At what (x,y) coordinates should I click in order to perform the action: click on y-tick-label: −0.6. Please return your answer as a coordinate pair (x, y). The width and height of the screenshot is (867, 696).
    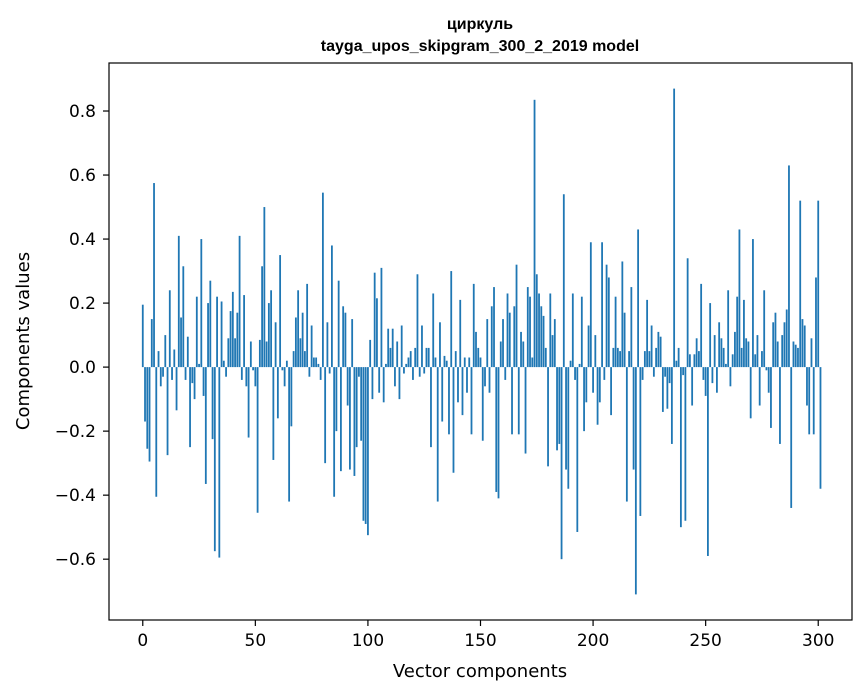
    Looking at the image, I should click on (75, 560).